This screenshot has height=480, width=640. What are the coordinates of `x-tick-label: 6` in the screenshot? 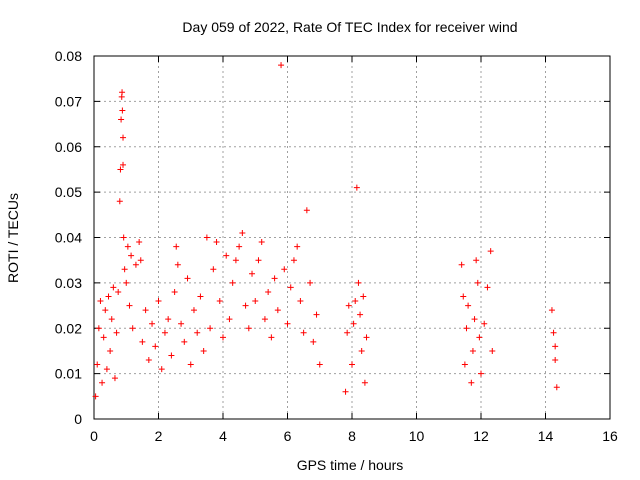 It's located at (288, 436).